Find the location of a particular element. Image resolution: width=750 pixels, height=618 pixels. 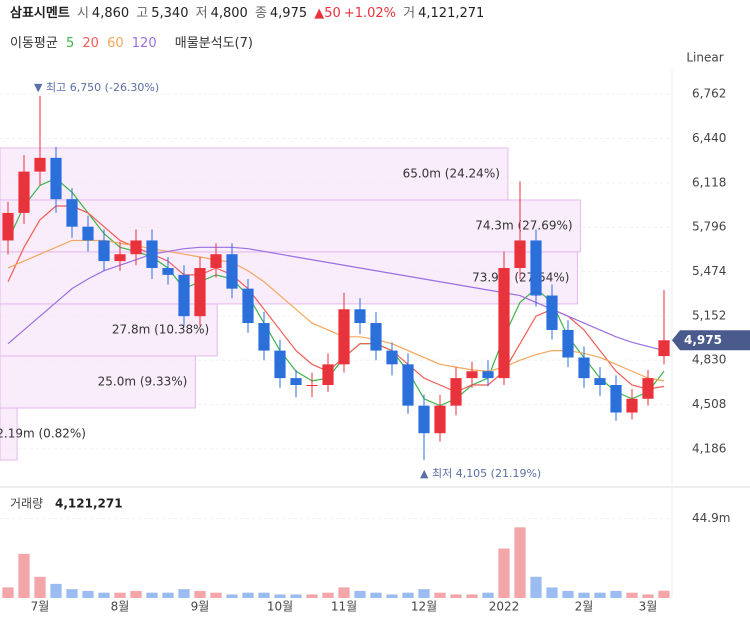

ma-period: 20 is located at coordinates (90, 43).